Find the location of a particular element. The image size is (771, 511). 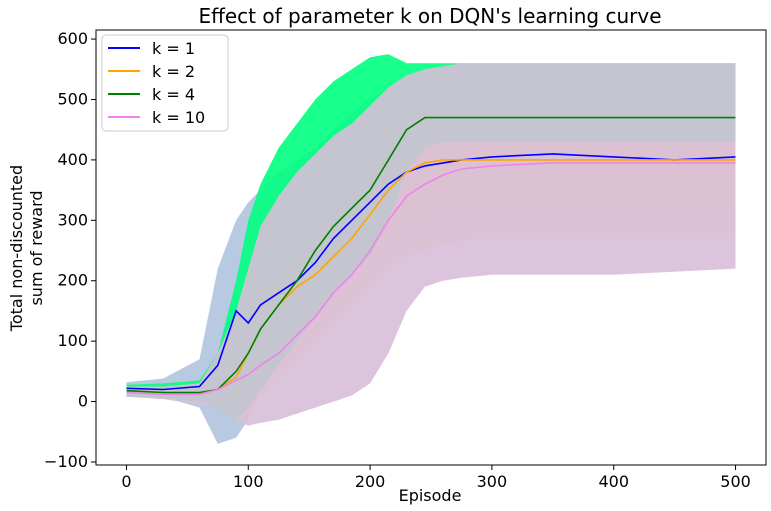

legend-label-series-2: k = 2 is located at coordinates (173, 71).